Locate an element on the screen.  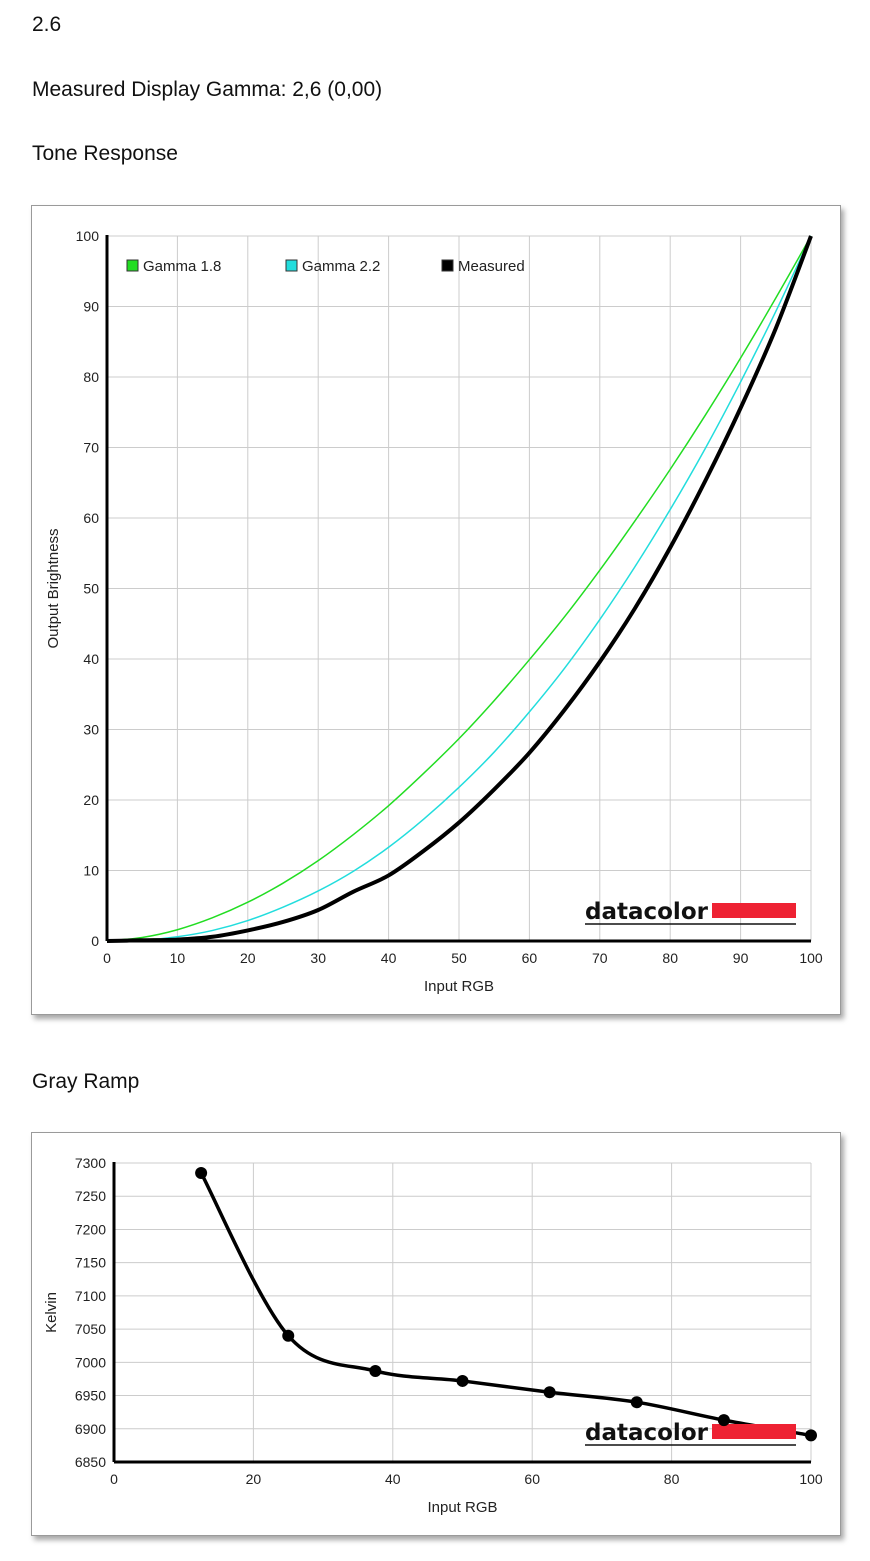
y-tick-label: 50 is located at coordinates (91, 589).